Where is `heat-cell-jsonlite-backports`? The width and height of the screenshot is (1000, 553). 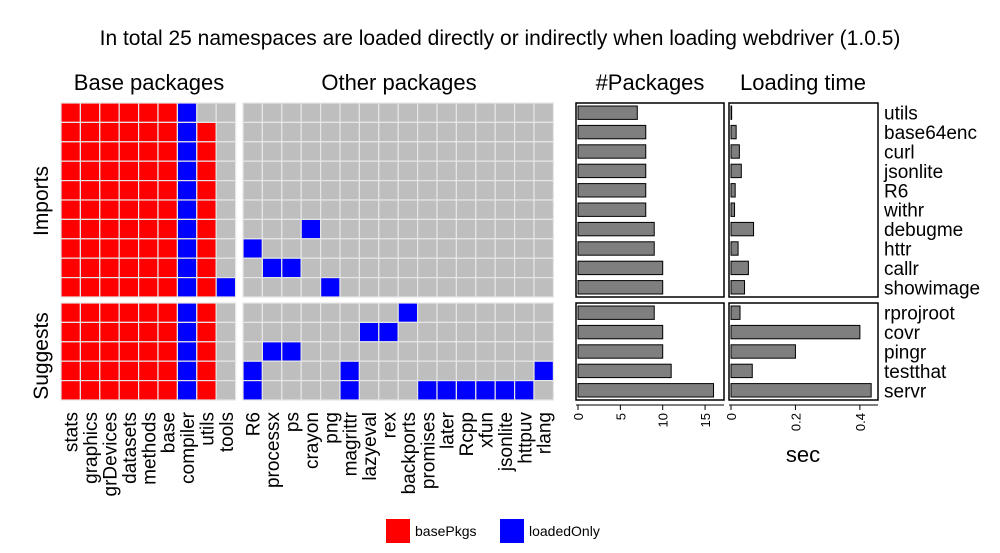 heat-cell-jsonlite-backports is located at coordinates (408, 171).